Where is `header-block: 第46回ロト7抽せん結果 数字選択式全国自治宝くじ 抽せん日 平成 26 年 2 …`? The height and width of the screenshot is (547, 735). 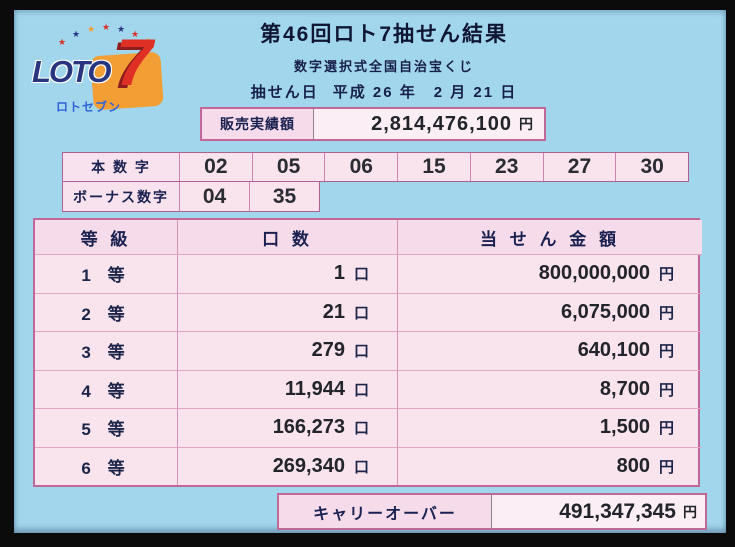 header-block: 第46回ロト7抽せん結果 数字選択式全国自治宝くじ 抽せん日 平成 26 年 2 … is located at coordinates (384, 60).